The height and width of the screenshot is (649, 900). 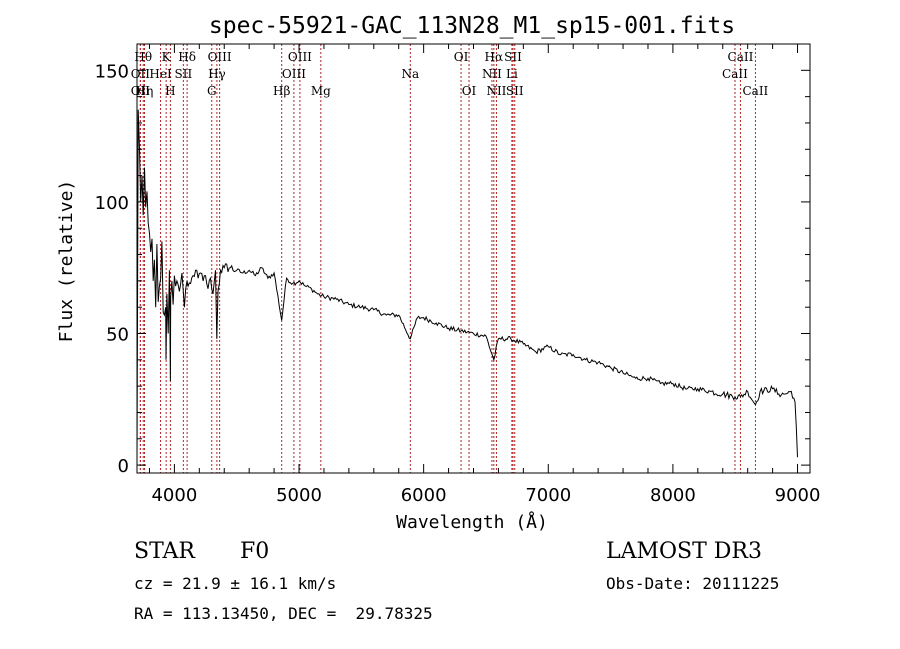 What do you see at coordinates (673, 495) in the screenshot?
I see `x-tick-label: 8000` at bounding box center [673, 495].